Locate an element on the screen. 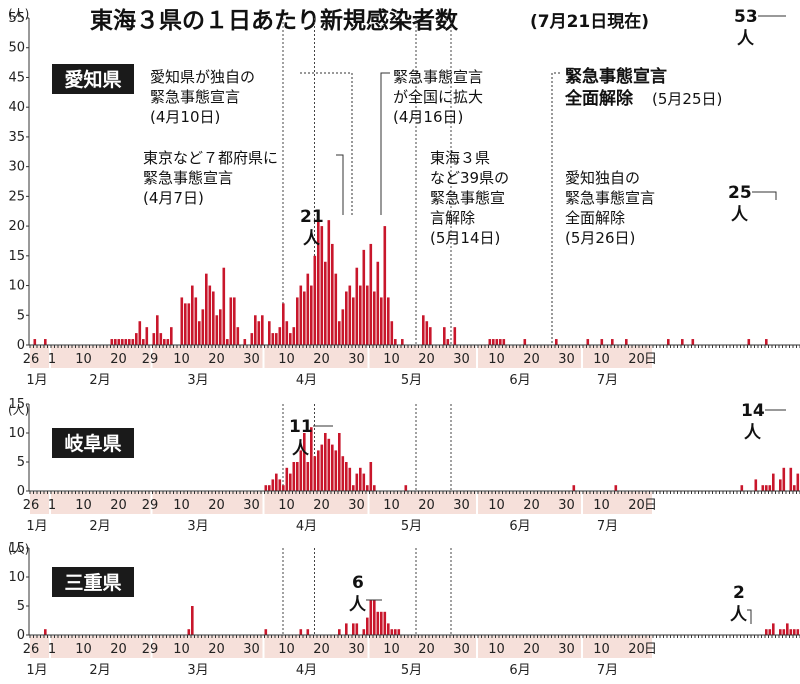  callout-aichi-25: 25 人 is located at coordinates (752, 204).